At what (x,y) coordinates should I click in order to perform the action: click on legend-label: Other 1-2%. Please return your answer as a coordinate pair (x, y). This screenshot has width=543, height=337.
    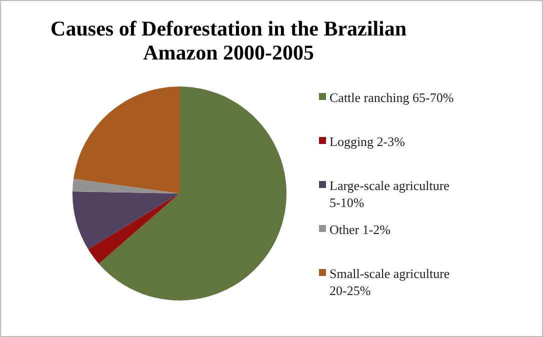
    Looking at the image, I should click on (360, 229).